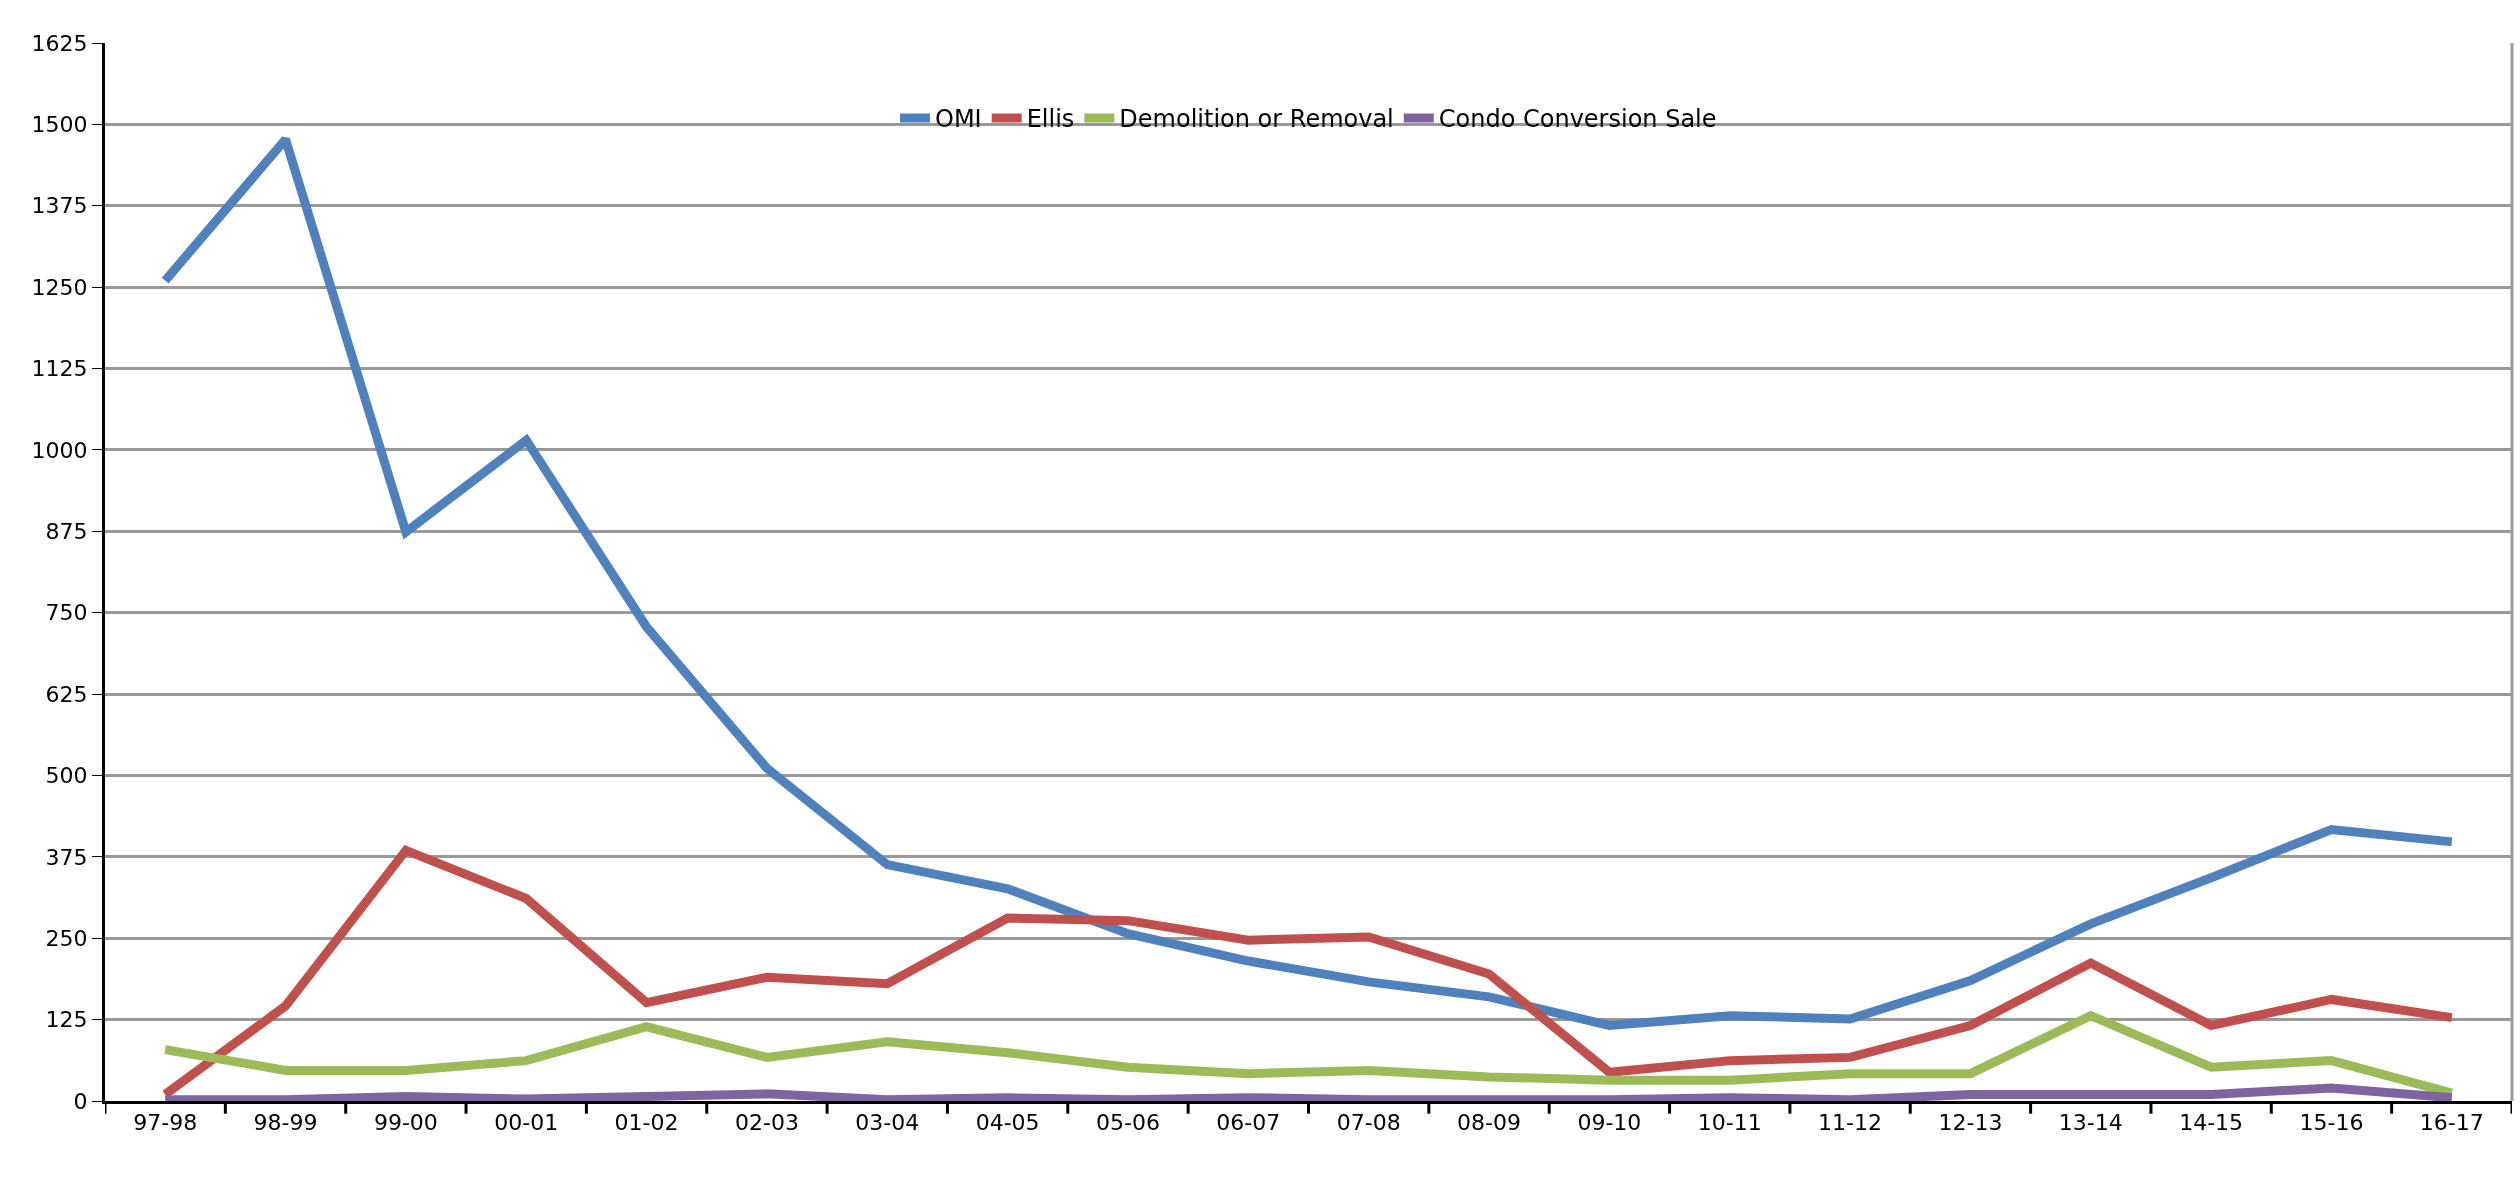 This screenshot has width=2520, height=1185. What do you see at coordinates (80, 1101) in the screenshot?
I see `y-tick-label: 0` at bounding box center [80, 1101].